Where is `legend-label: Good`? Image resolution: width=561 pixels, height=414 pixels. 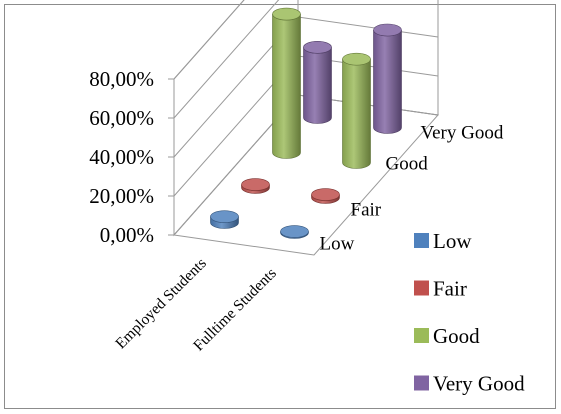 legend-label: Good is located at coordinates (456, 336).